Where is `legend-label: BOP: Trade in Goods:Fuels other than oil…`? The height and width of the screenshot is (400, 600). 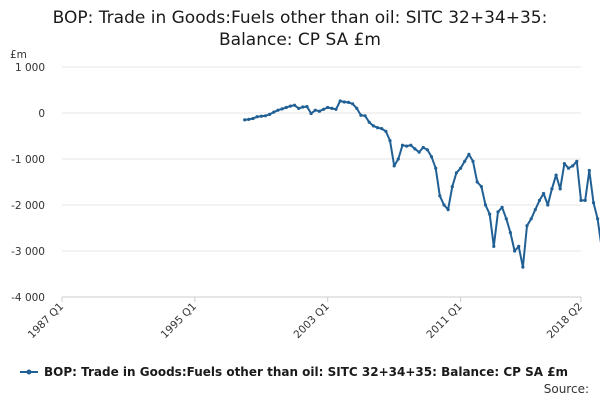
legend-label: BOP: Trade in Goods:Fuels other than oil… is located at coordinates (306, 372).